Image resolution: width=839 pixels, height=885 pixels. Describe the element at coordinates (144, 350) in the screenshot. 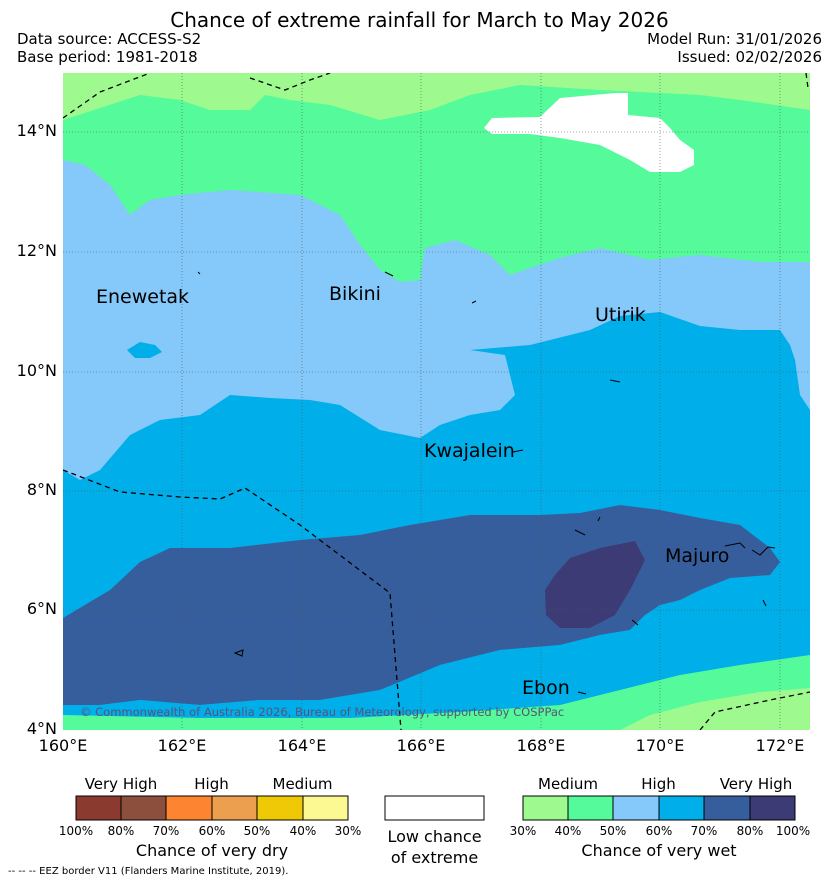

I see `wet-60-patch` at that location.